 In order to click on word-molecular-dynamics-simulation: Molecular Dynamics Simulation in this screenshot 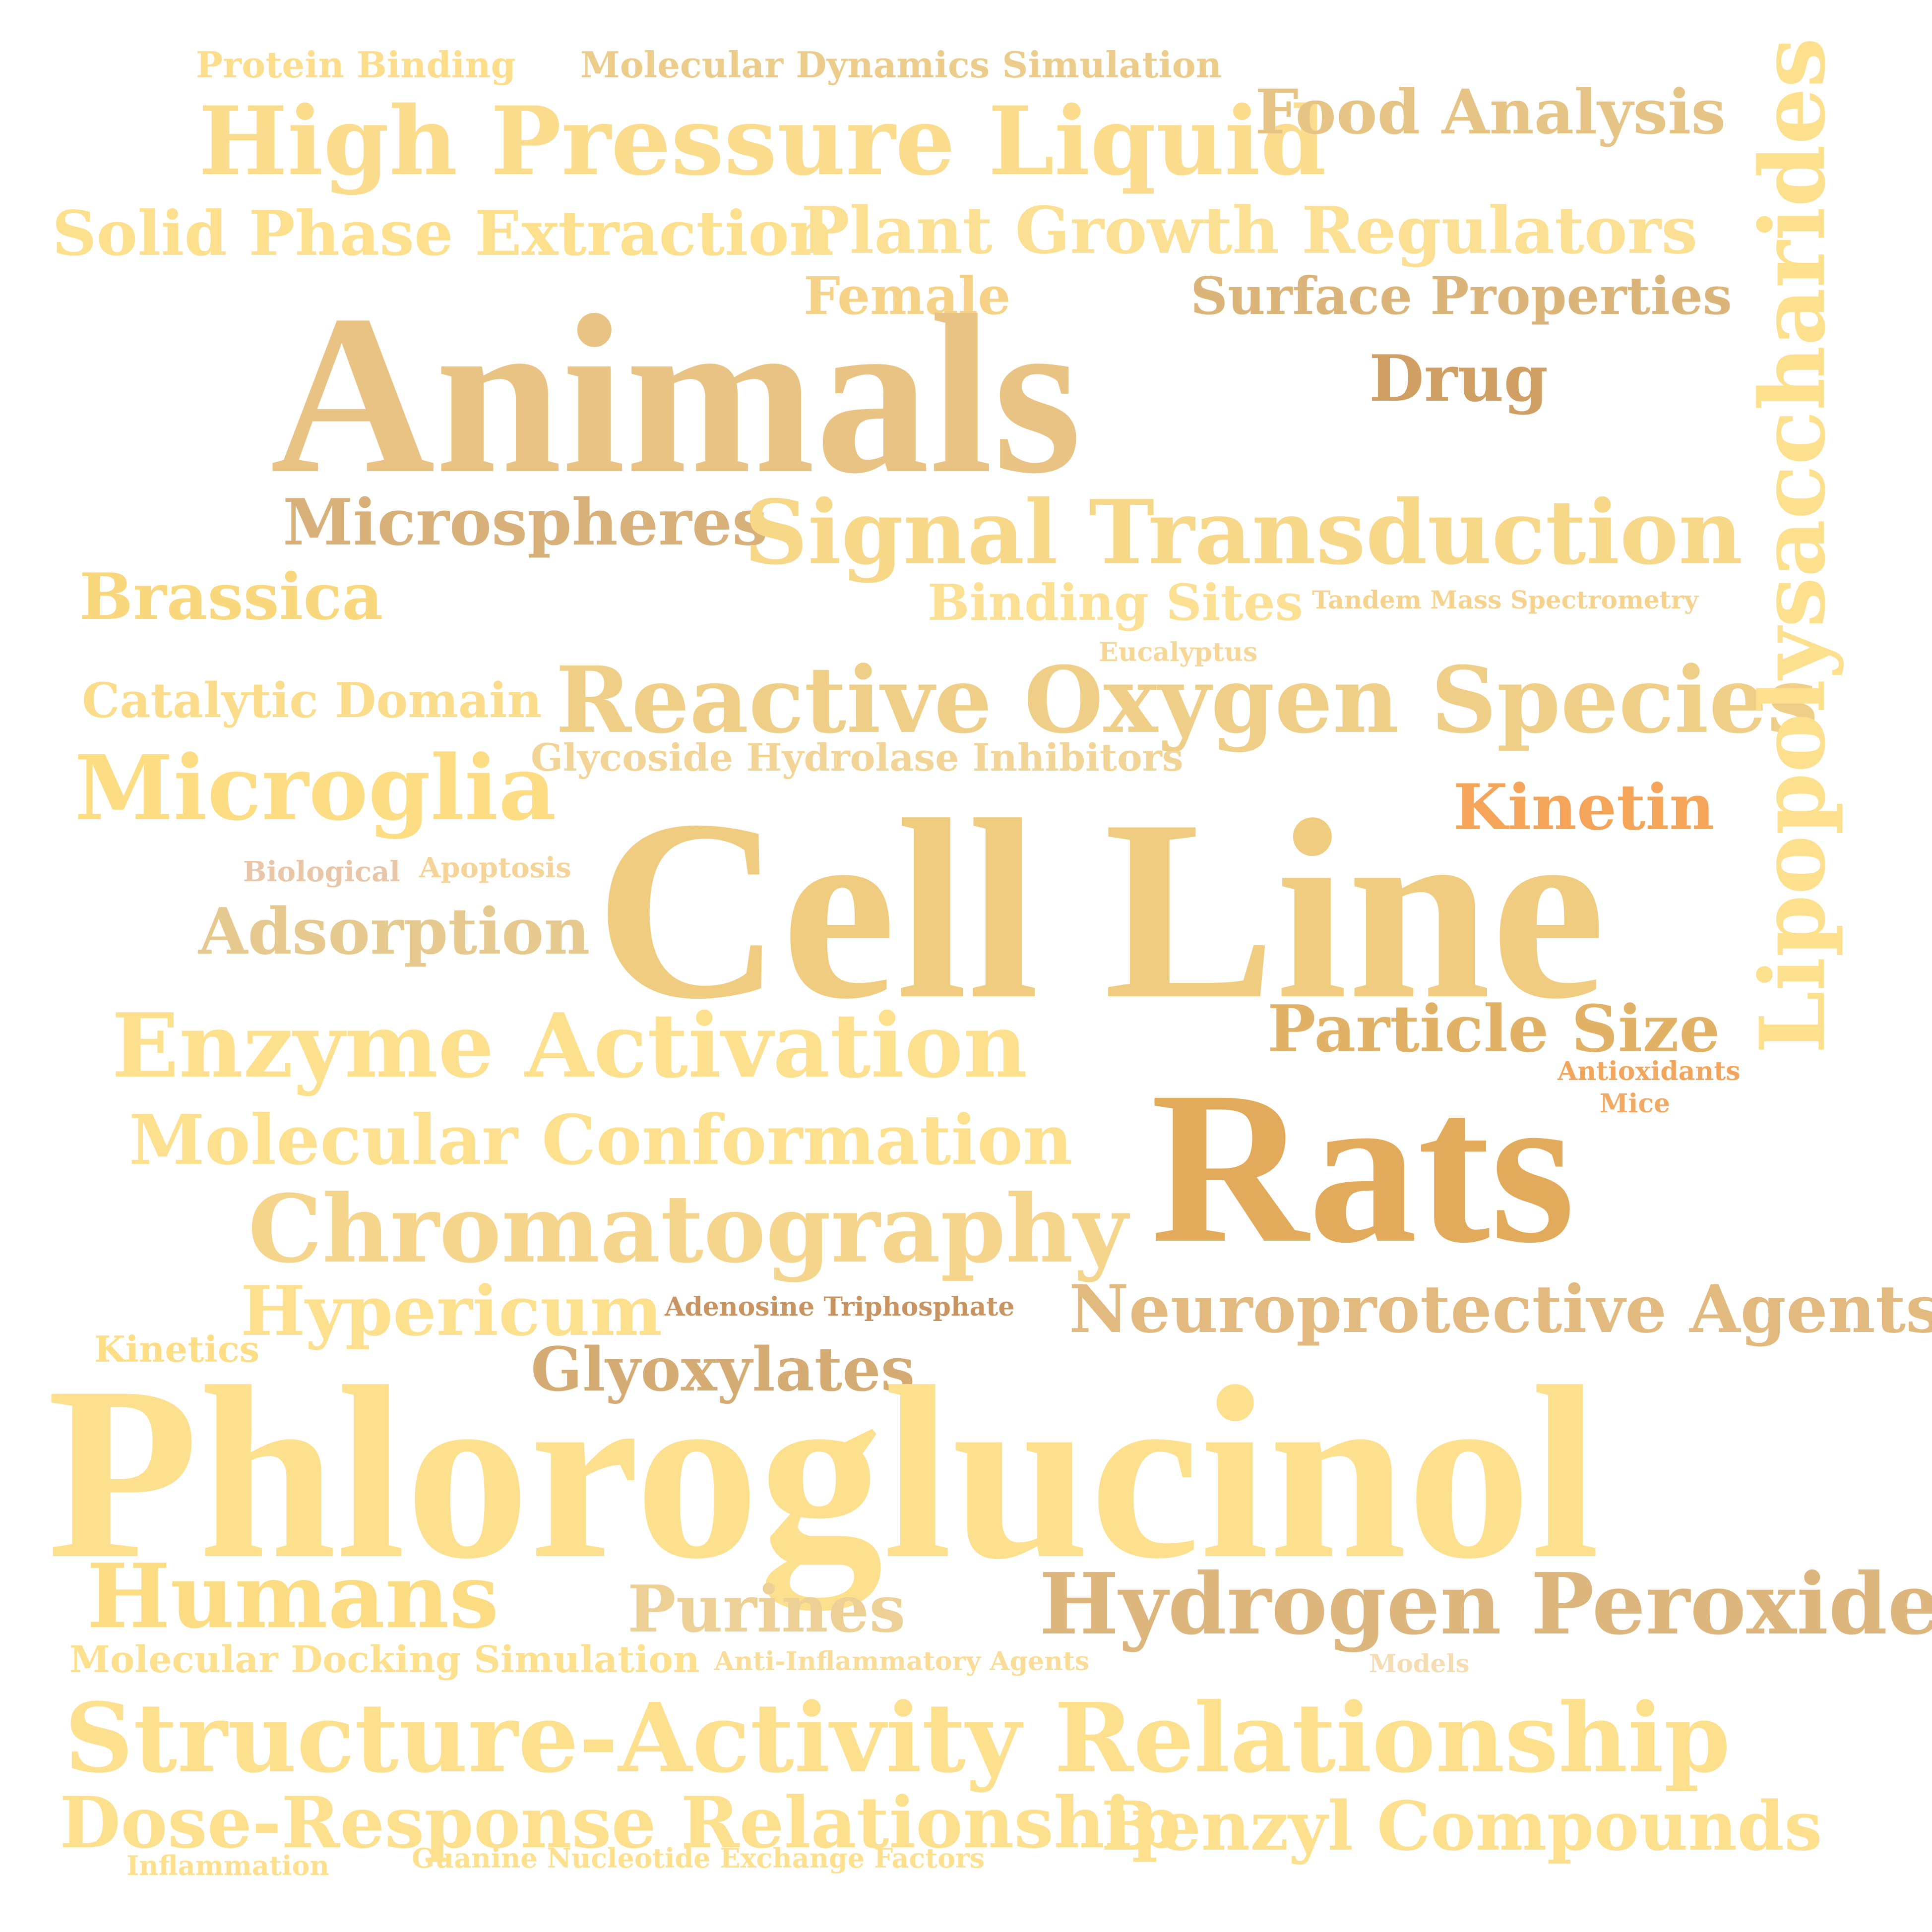, I will do `click(901, 65)`.